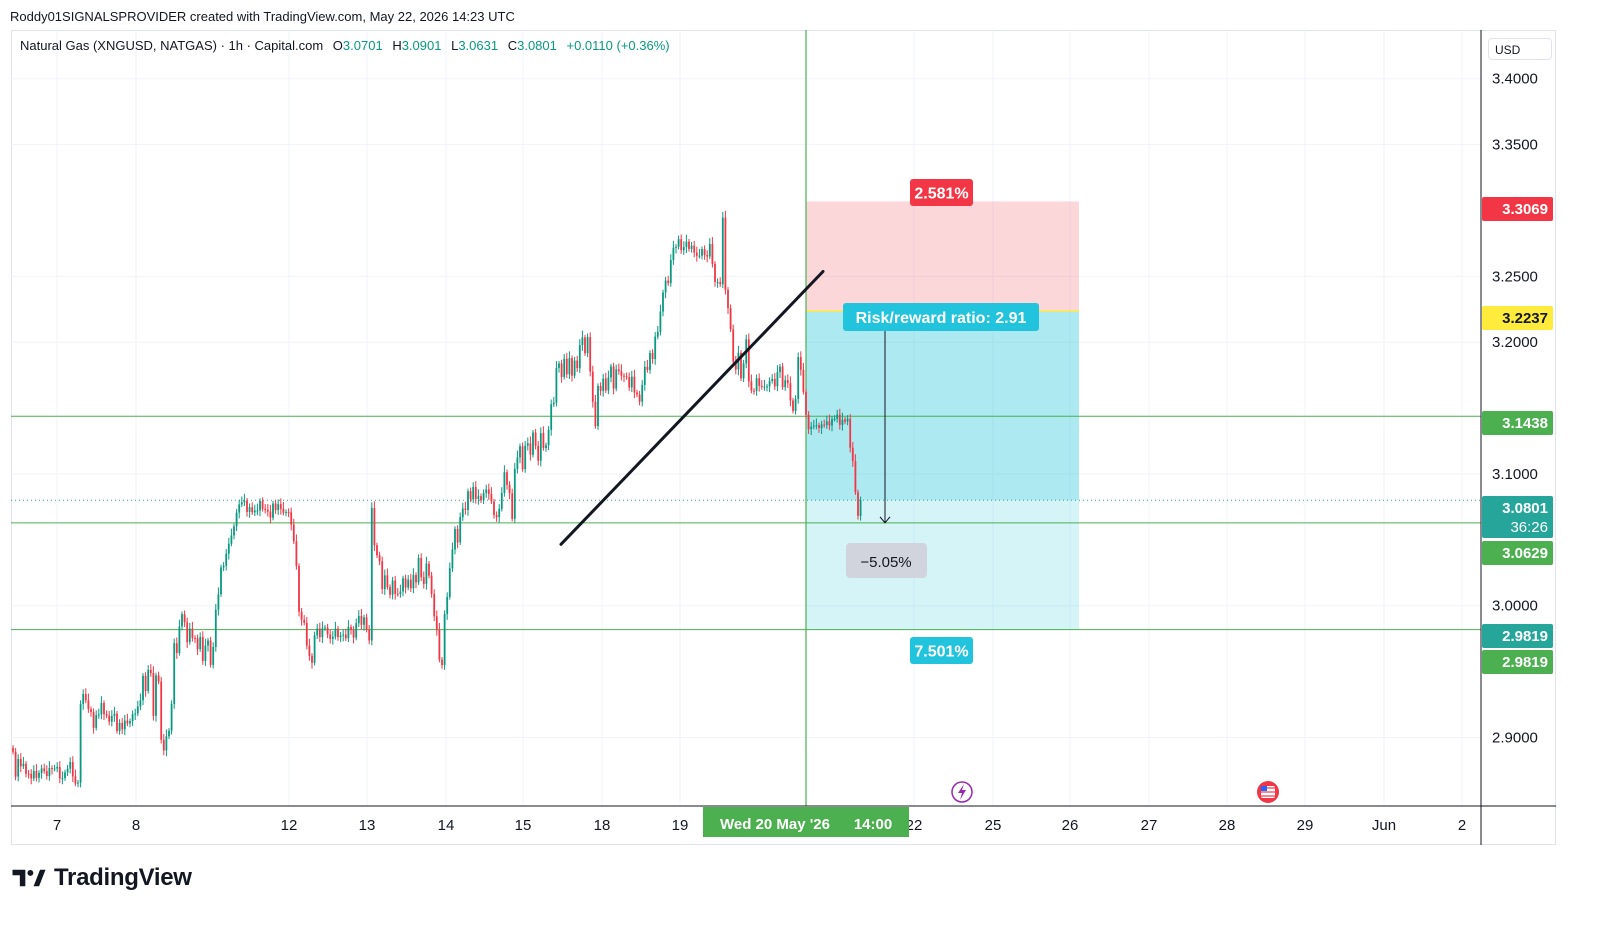  Describe the element at coordinates (1515, 737) in the screenshot. I see `price-tick-label: 2.9000` at that location.